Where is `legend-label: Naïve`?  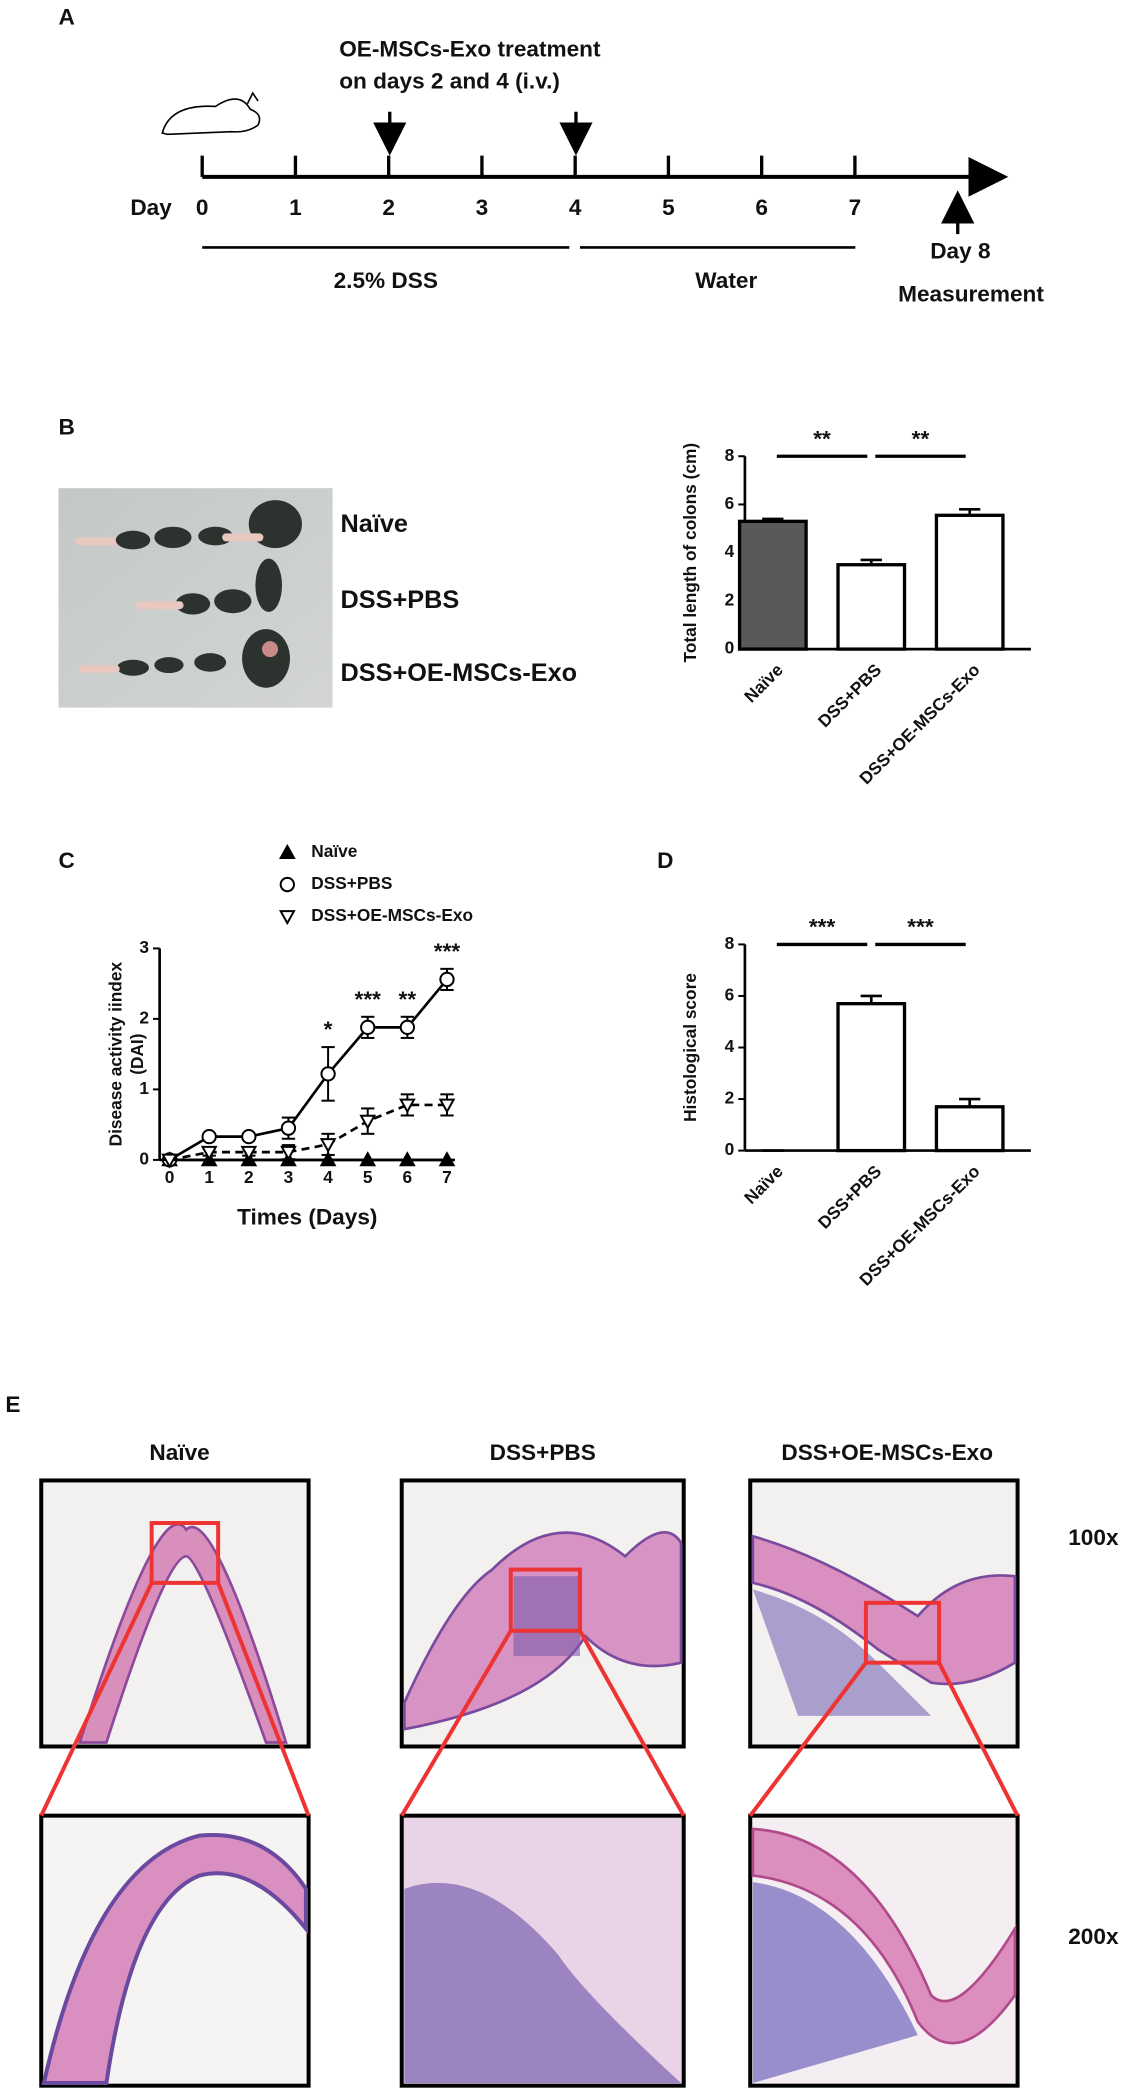 legend-label: Naïve is located at coordinates (334, 851).